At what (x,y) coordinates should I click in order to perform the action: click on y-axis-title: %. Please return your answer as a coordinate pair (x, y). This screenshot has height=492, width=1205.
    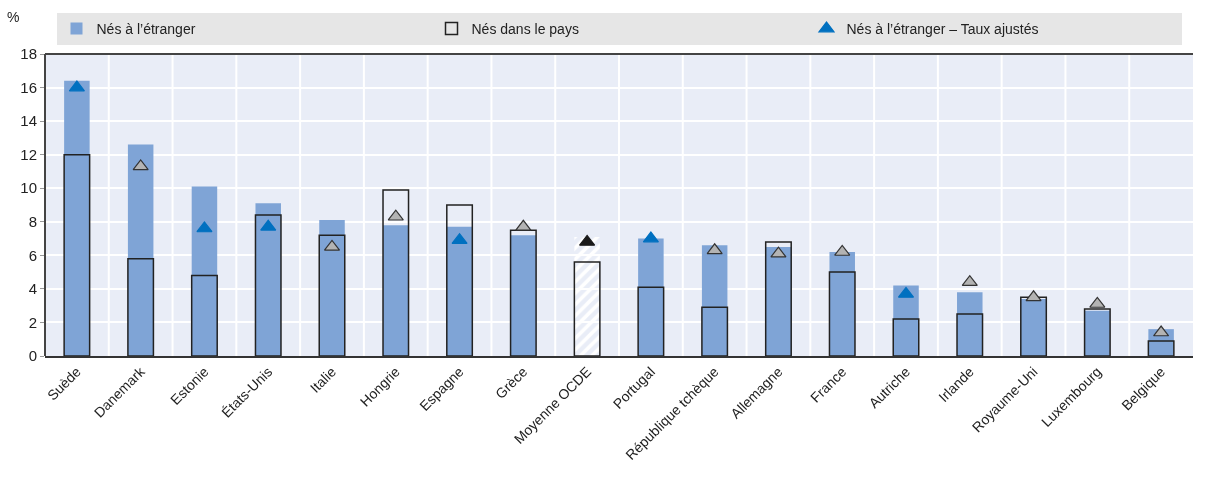
    Looking at the image, I should click on (13, 17).